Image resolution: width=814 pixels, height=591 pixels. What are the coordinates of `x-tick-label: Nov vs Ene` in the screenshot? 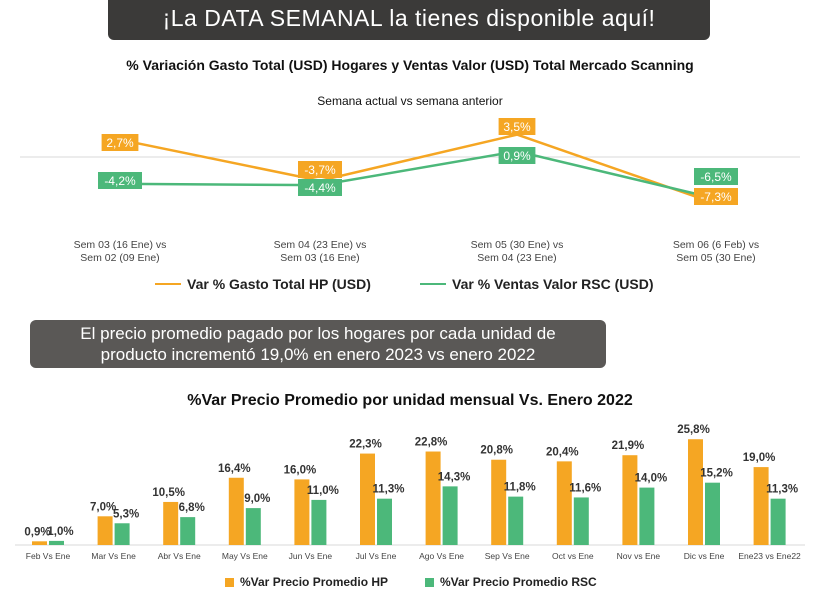 It's located at (639, 556).